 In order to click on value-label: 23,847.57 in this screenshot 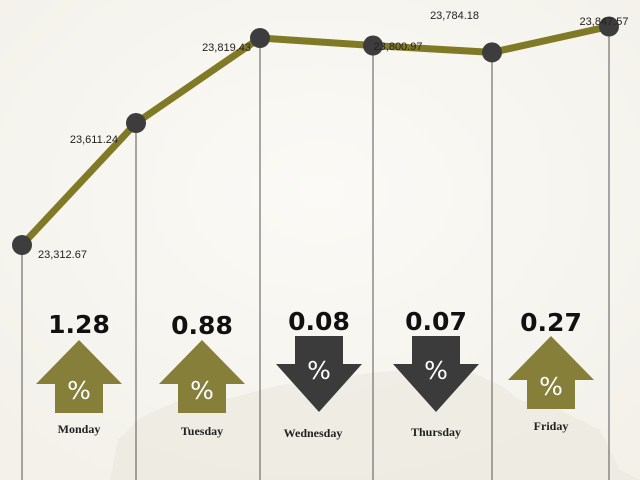, I will do `click(604, 22)`.